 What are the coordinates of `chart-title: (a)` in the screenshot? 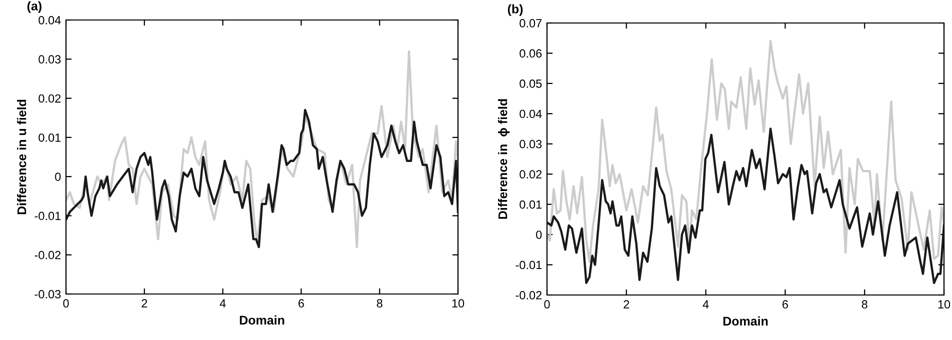 It's located at (34, 7).